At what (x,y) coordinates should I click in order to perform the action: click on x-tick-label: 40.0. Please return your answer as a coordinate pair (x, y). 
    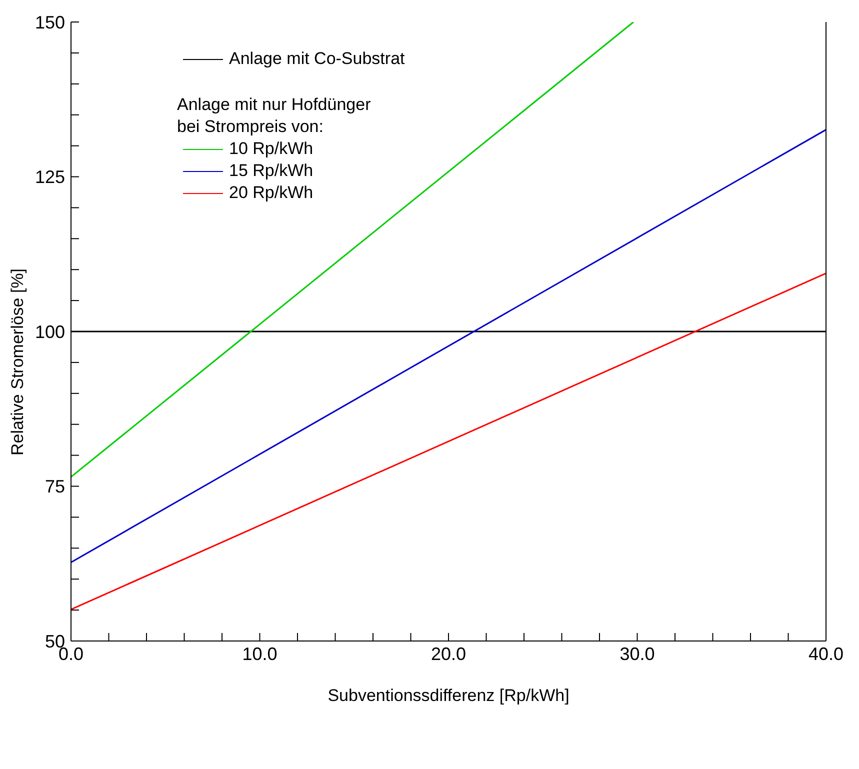
    Looking at the image, I should click on (826, 654).